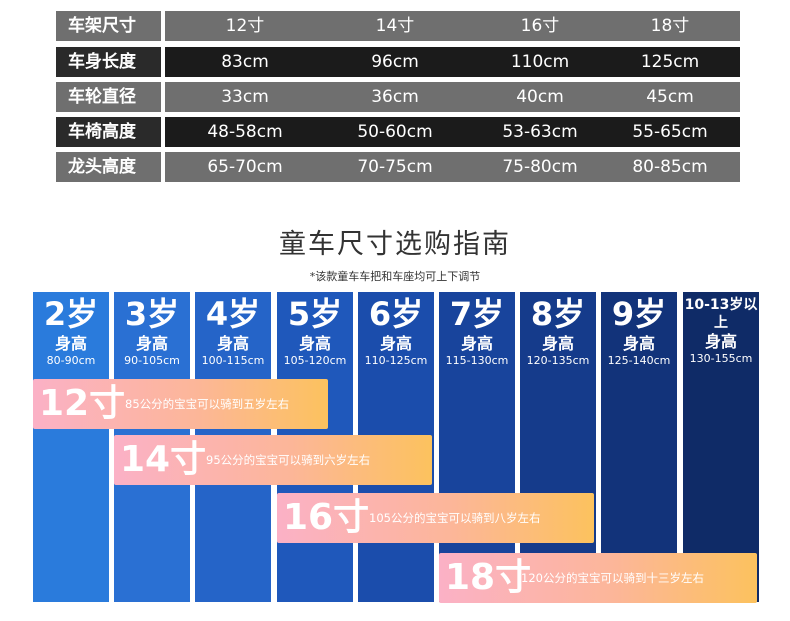  Describe the element at coordinates (639, 360) in the screenshot. I see `height-range: 125-140cm` at that location.